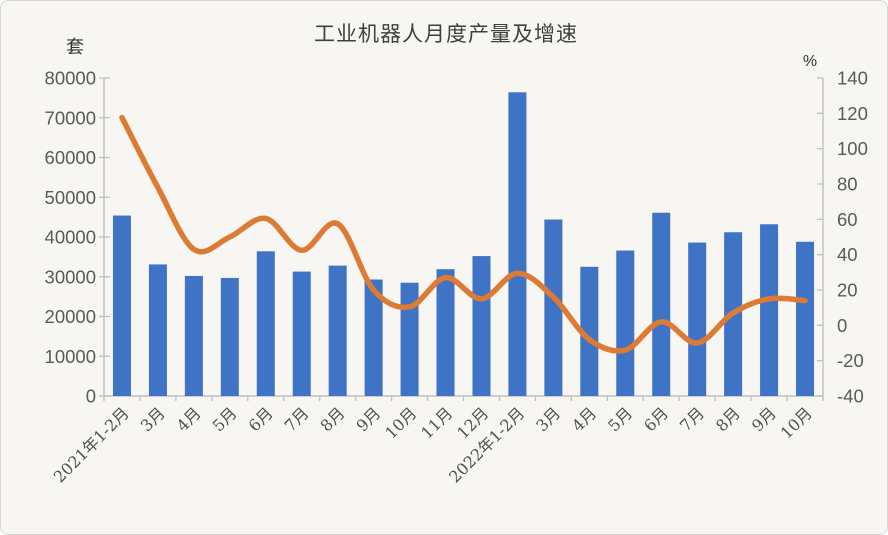 The height and width of the screenshot is (535, 888). Describe the element at coordinates (852, 78) in the screenshot. I see `right-axis-tick-label: 140` at that location.